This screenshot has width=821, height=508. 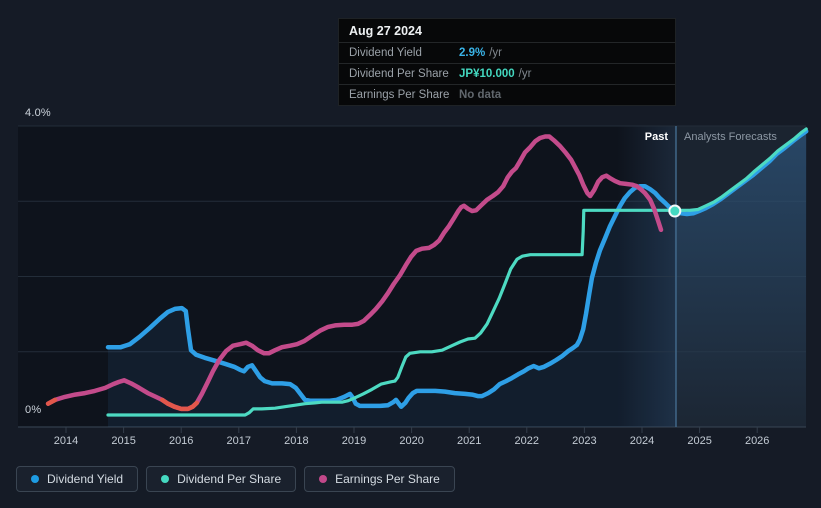 What do you see at coordinates (480, 95) in the screenshot?
I see `tooltip-value: No data` at bounding box center [480, 95].